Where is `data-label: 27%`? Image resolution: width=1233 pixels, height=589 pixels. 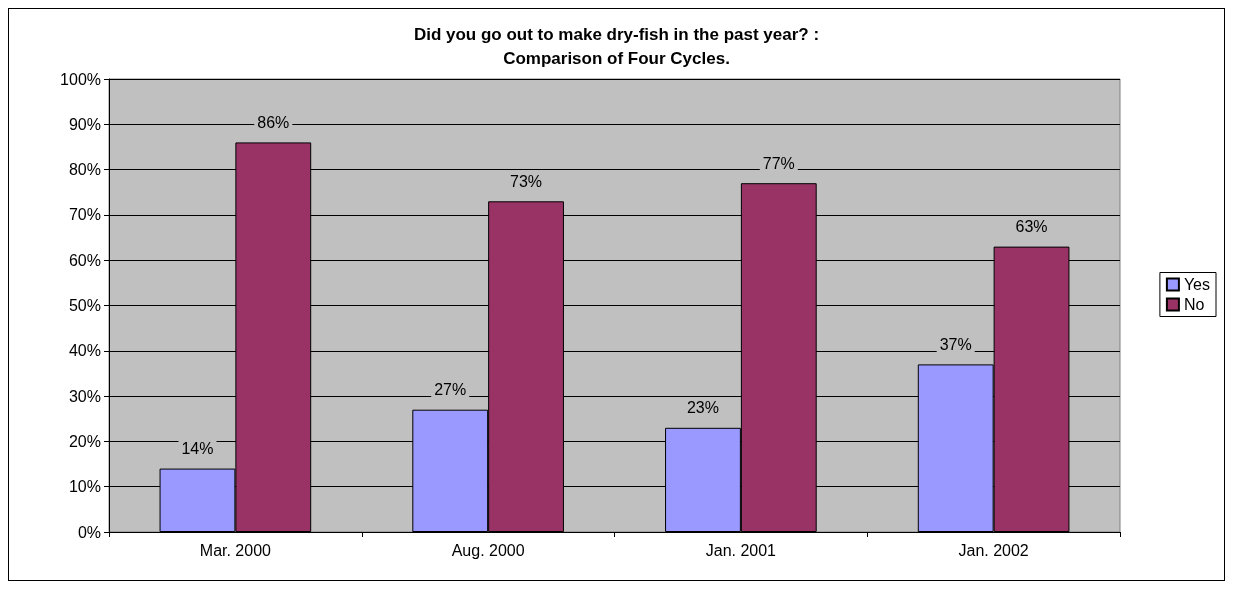 data-label: 27% is located at coordinates (450, 390).